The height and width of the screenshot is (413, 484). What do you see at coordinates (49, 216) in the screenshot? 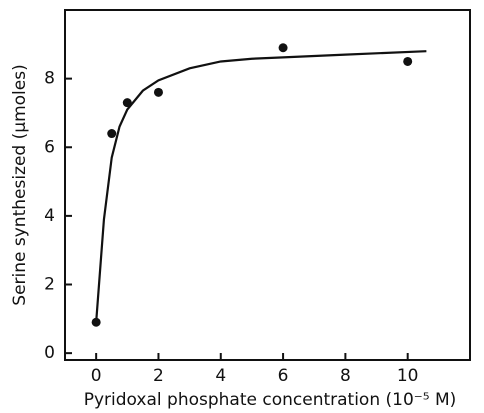
I see `y-tick-label: 4` at bounding box center [49, 216].